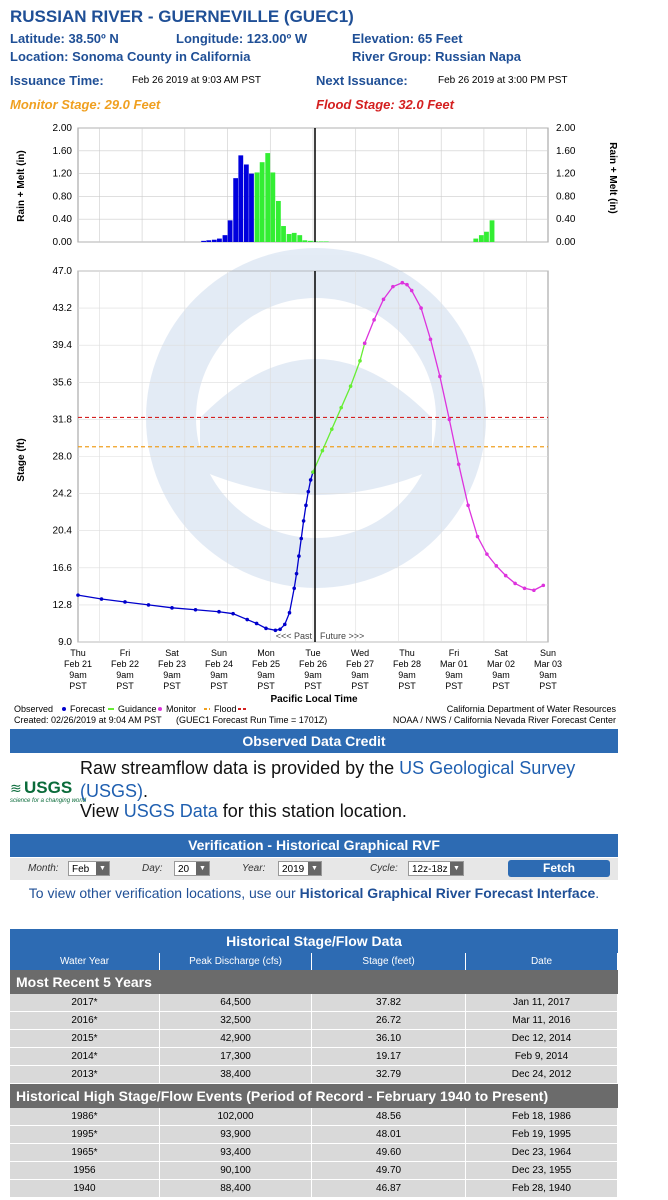  I want to click on legend-forecast: Forecast, so click(88, 709).